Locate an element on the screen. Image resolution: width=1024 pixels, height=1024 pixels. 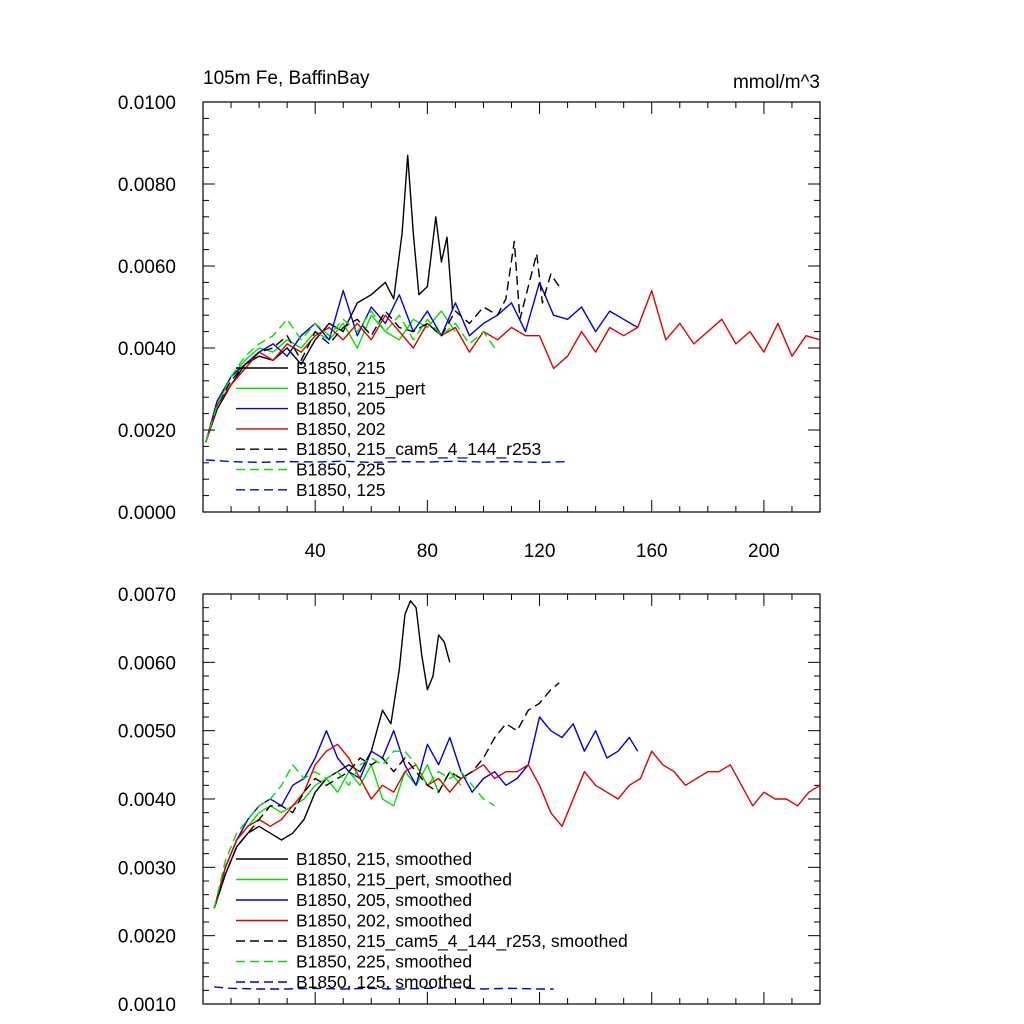
chart-title: 105m Fe, BaffinBay is located at coordinates (286, 78).